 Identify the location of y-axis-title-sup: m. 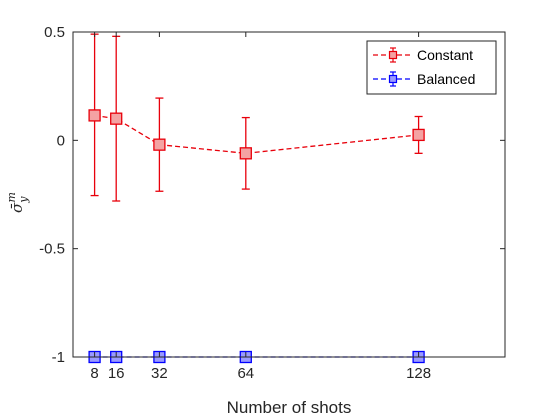
(11, 197).